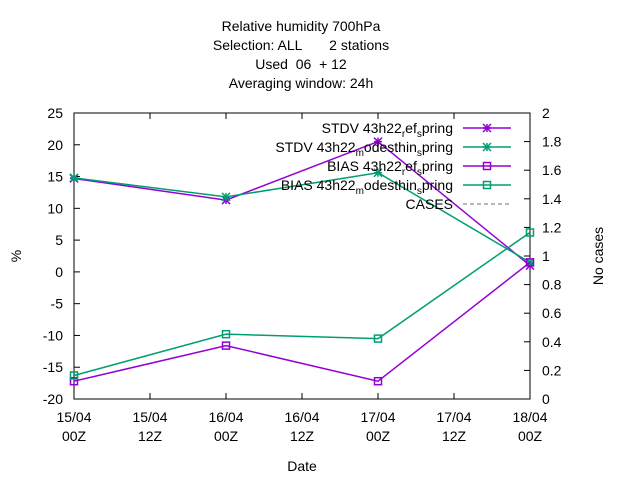  I want to click on y-axis-left: -20 -15 -10 -5 0 5 10 15 20 25, so click(61, 256).